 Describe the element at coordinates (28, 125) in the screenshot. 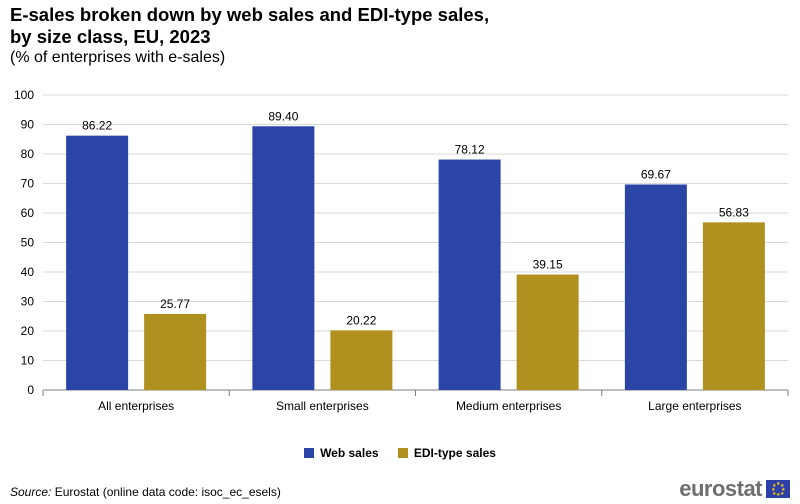

I see `y-tick-label: 90` at that location.